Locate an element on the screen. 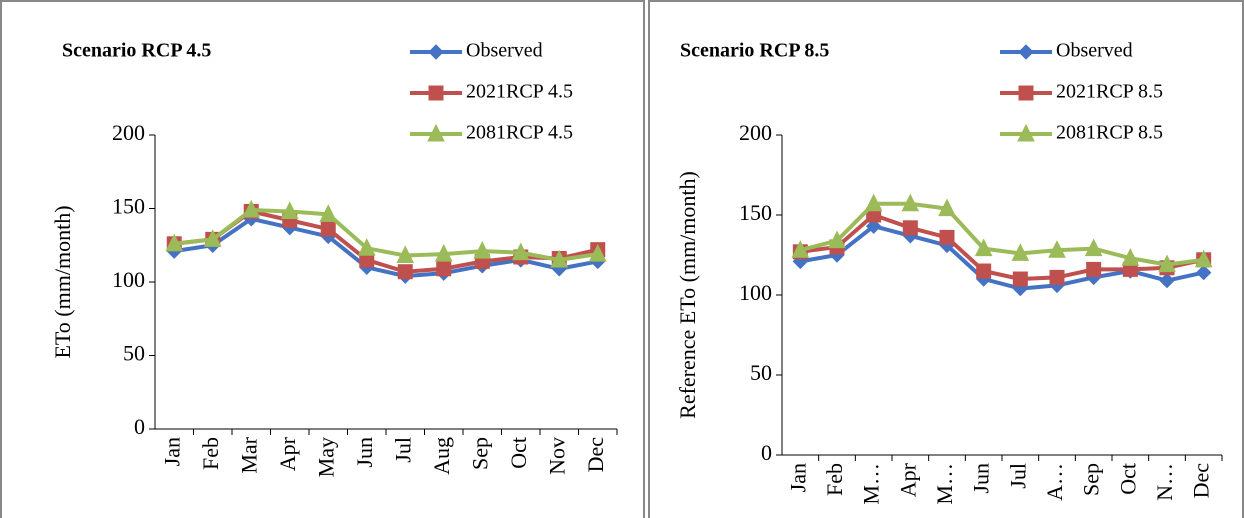  x-tick-label: Mar is located at coordinates (248, 454).